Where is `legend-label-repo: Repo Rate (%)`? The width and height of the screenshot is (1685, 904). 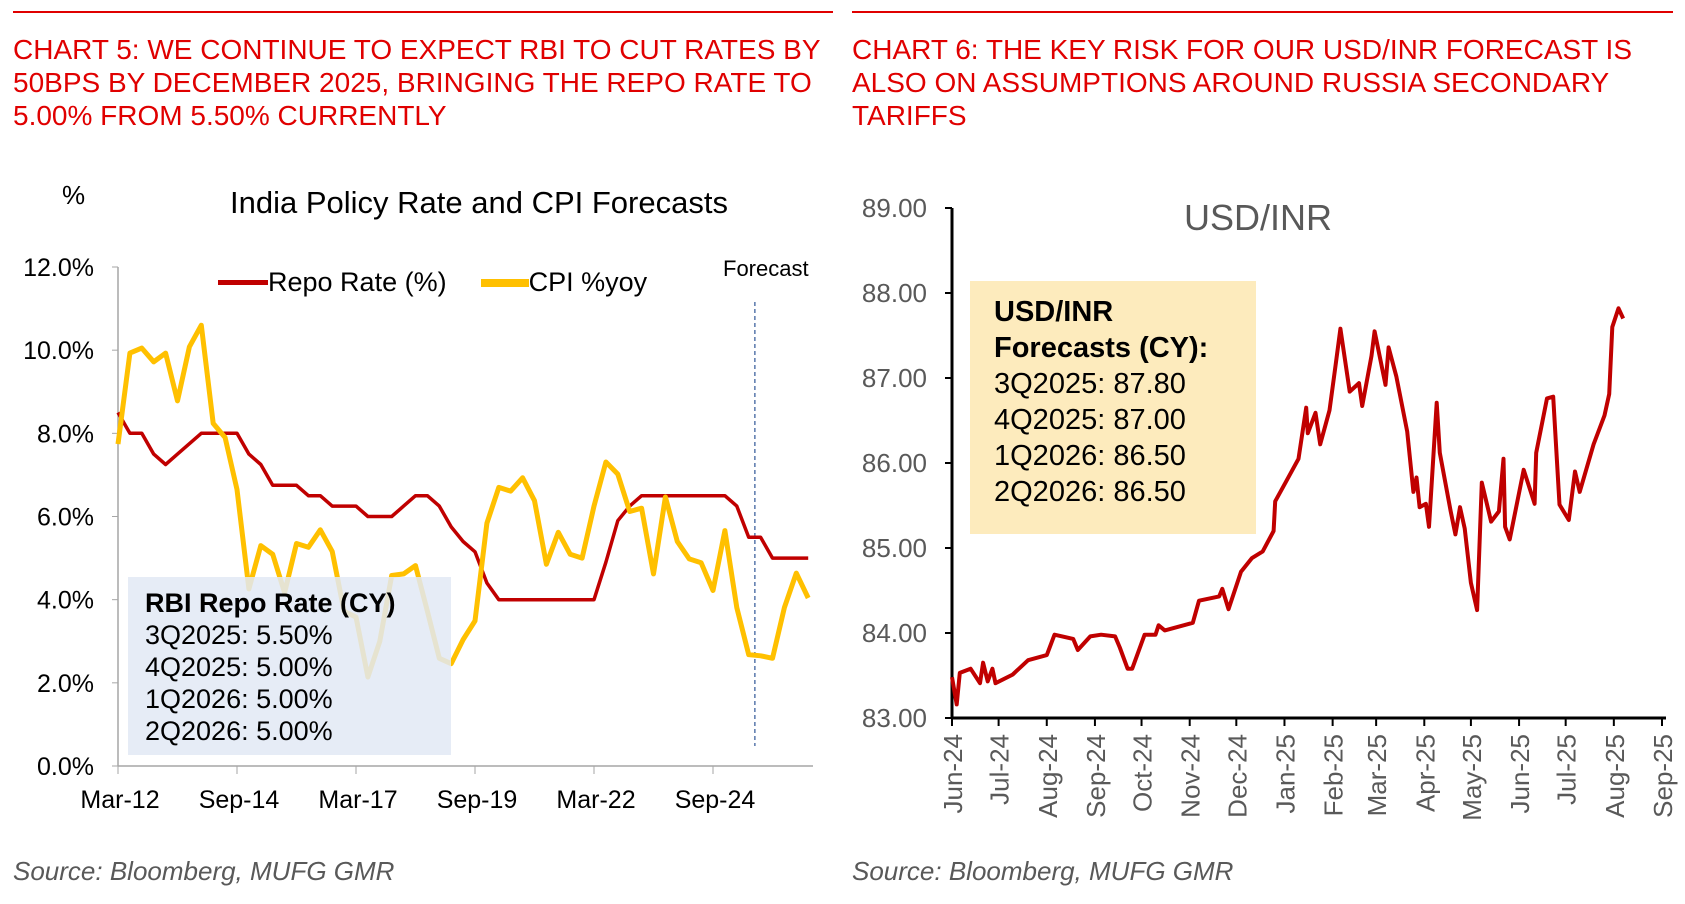
legend-label-repo: Repo Rate (%) is located at coordinates (357, 282).